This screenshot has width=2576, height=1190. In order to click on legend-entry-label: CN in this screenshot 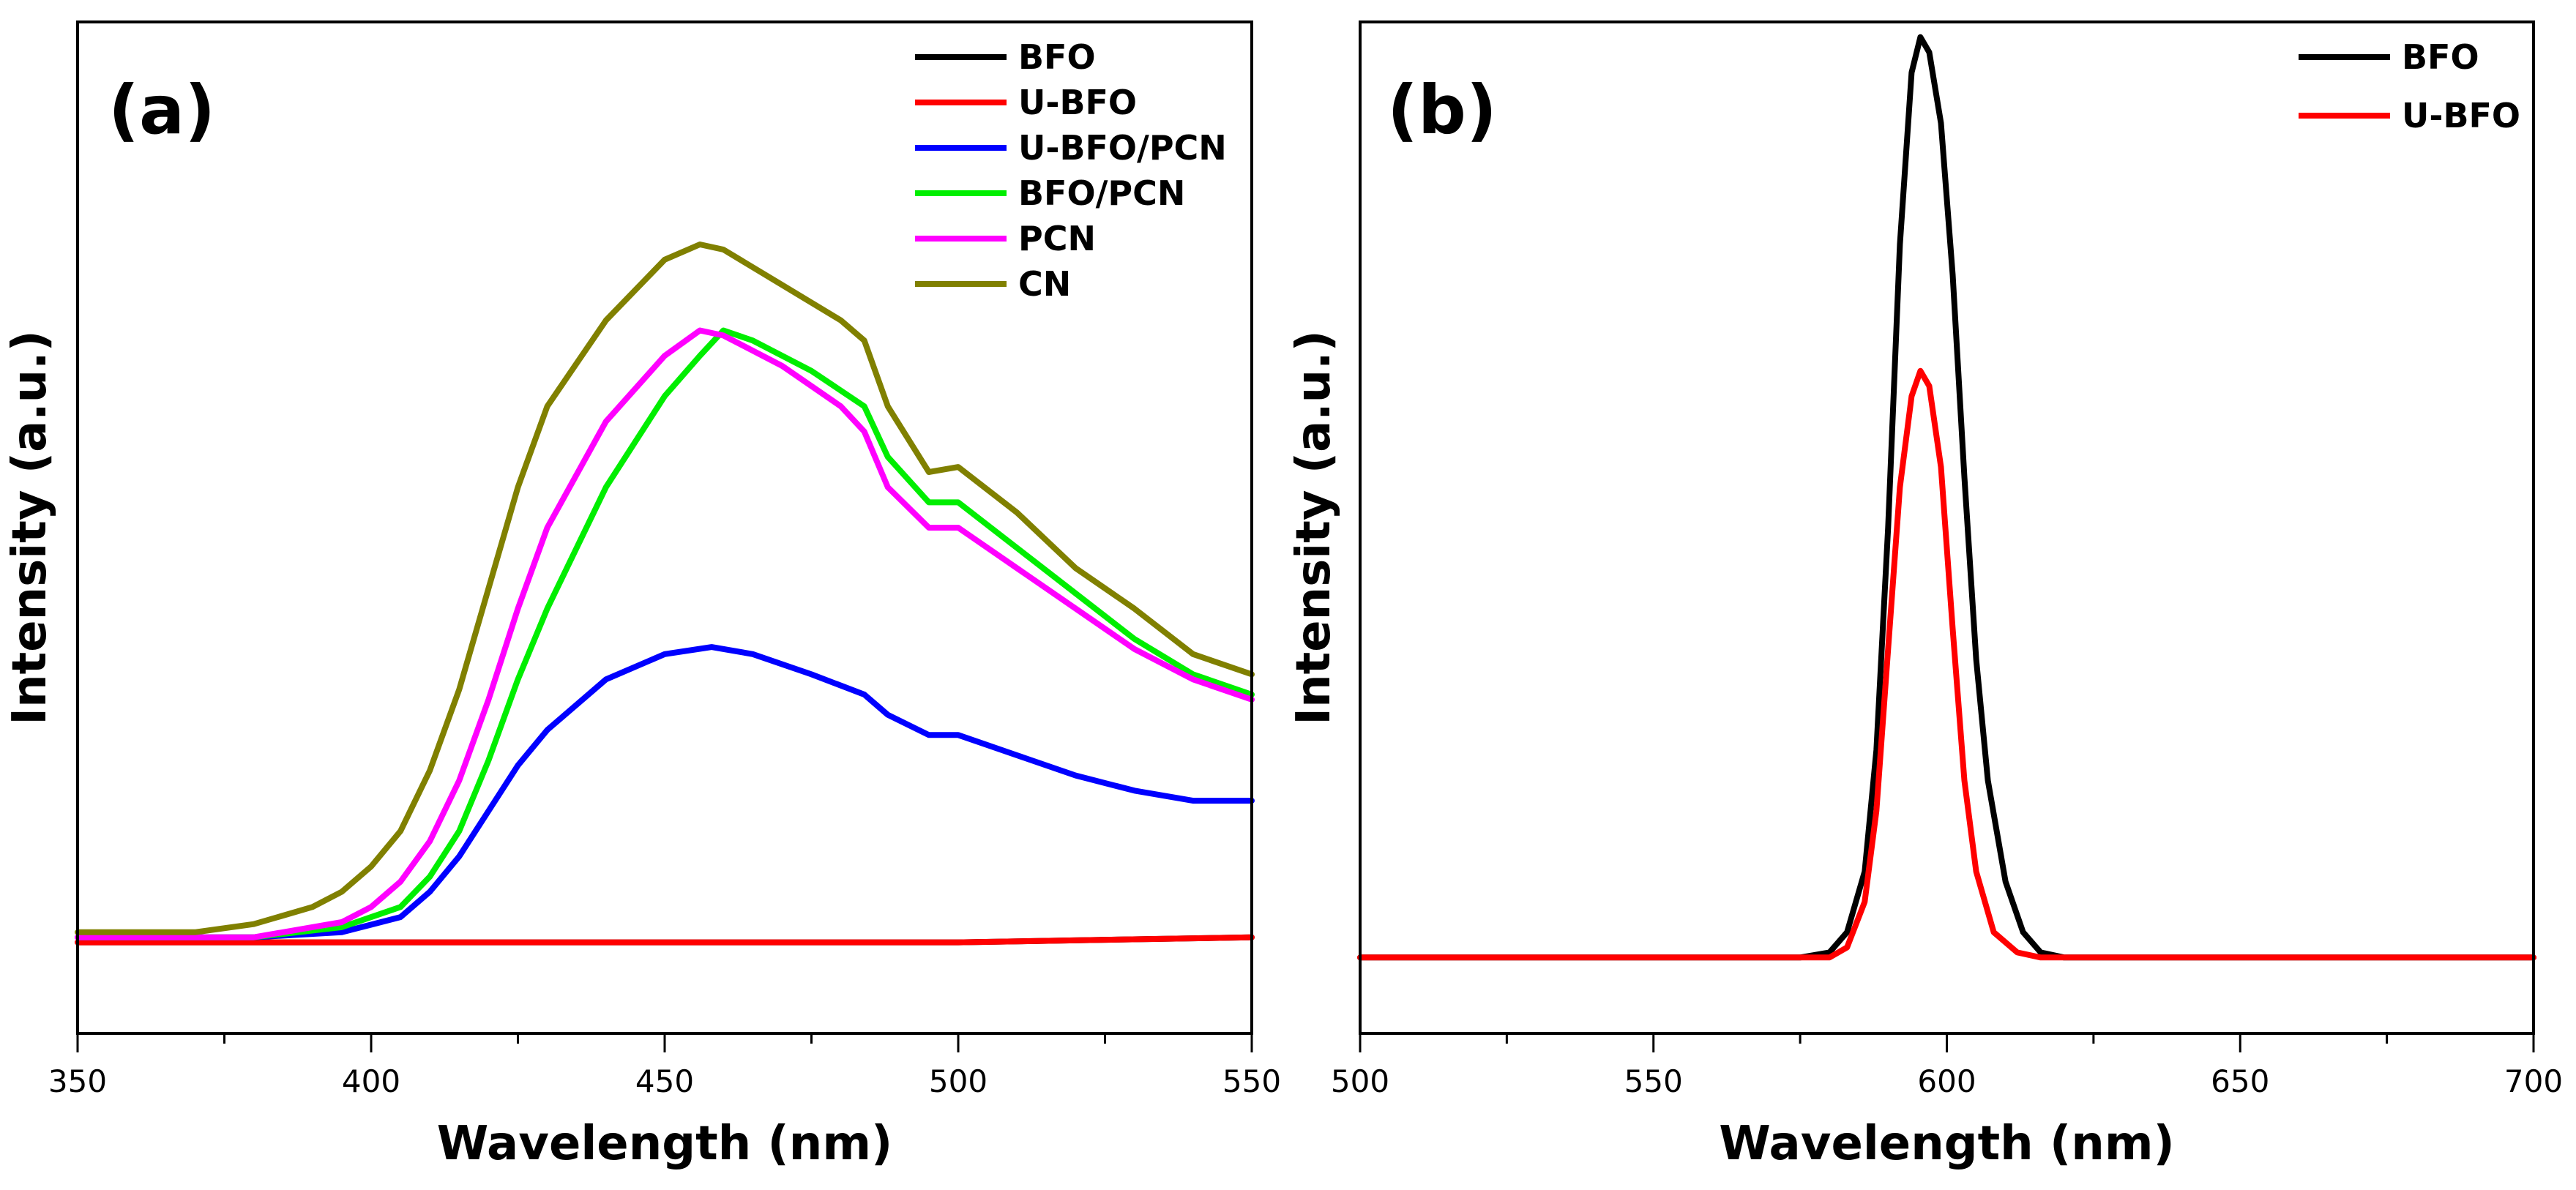, I will do `click(1044, 284)`.